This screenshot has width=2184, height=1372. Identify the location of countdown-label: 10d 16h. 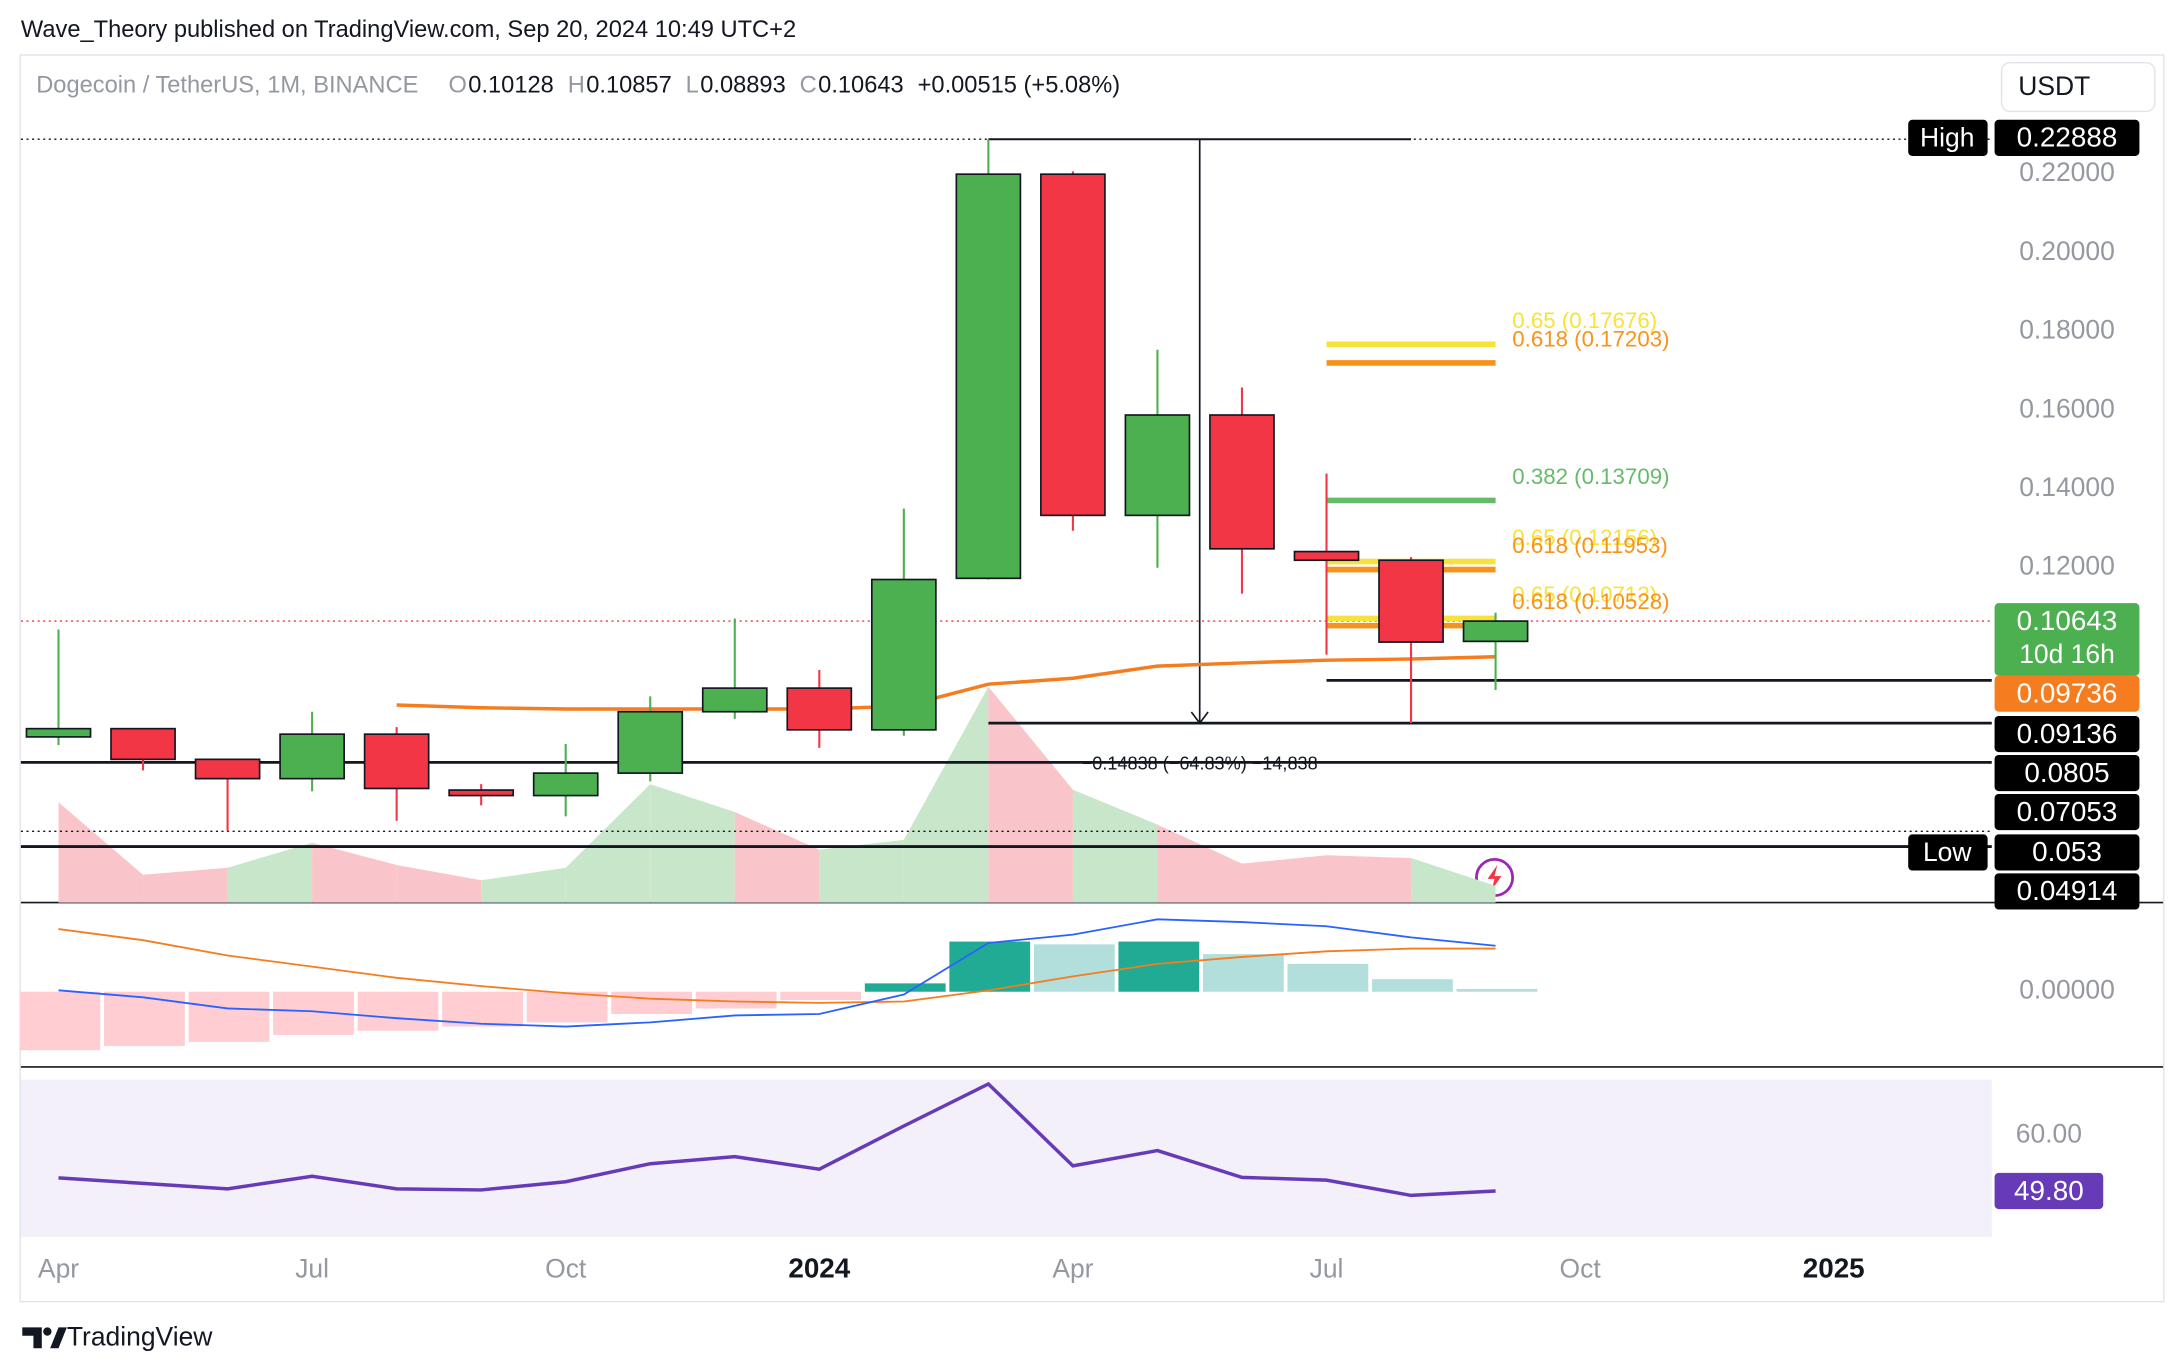
(2067, 654).